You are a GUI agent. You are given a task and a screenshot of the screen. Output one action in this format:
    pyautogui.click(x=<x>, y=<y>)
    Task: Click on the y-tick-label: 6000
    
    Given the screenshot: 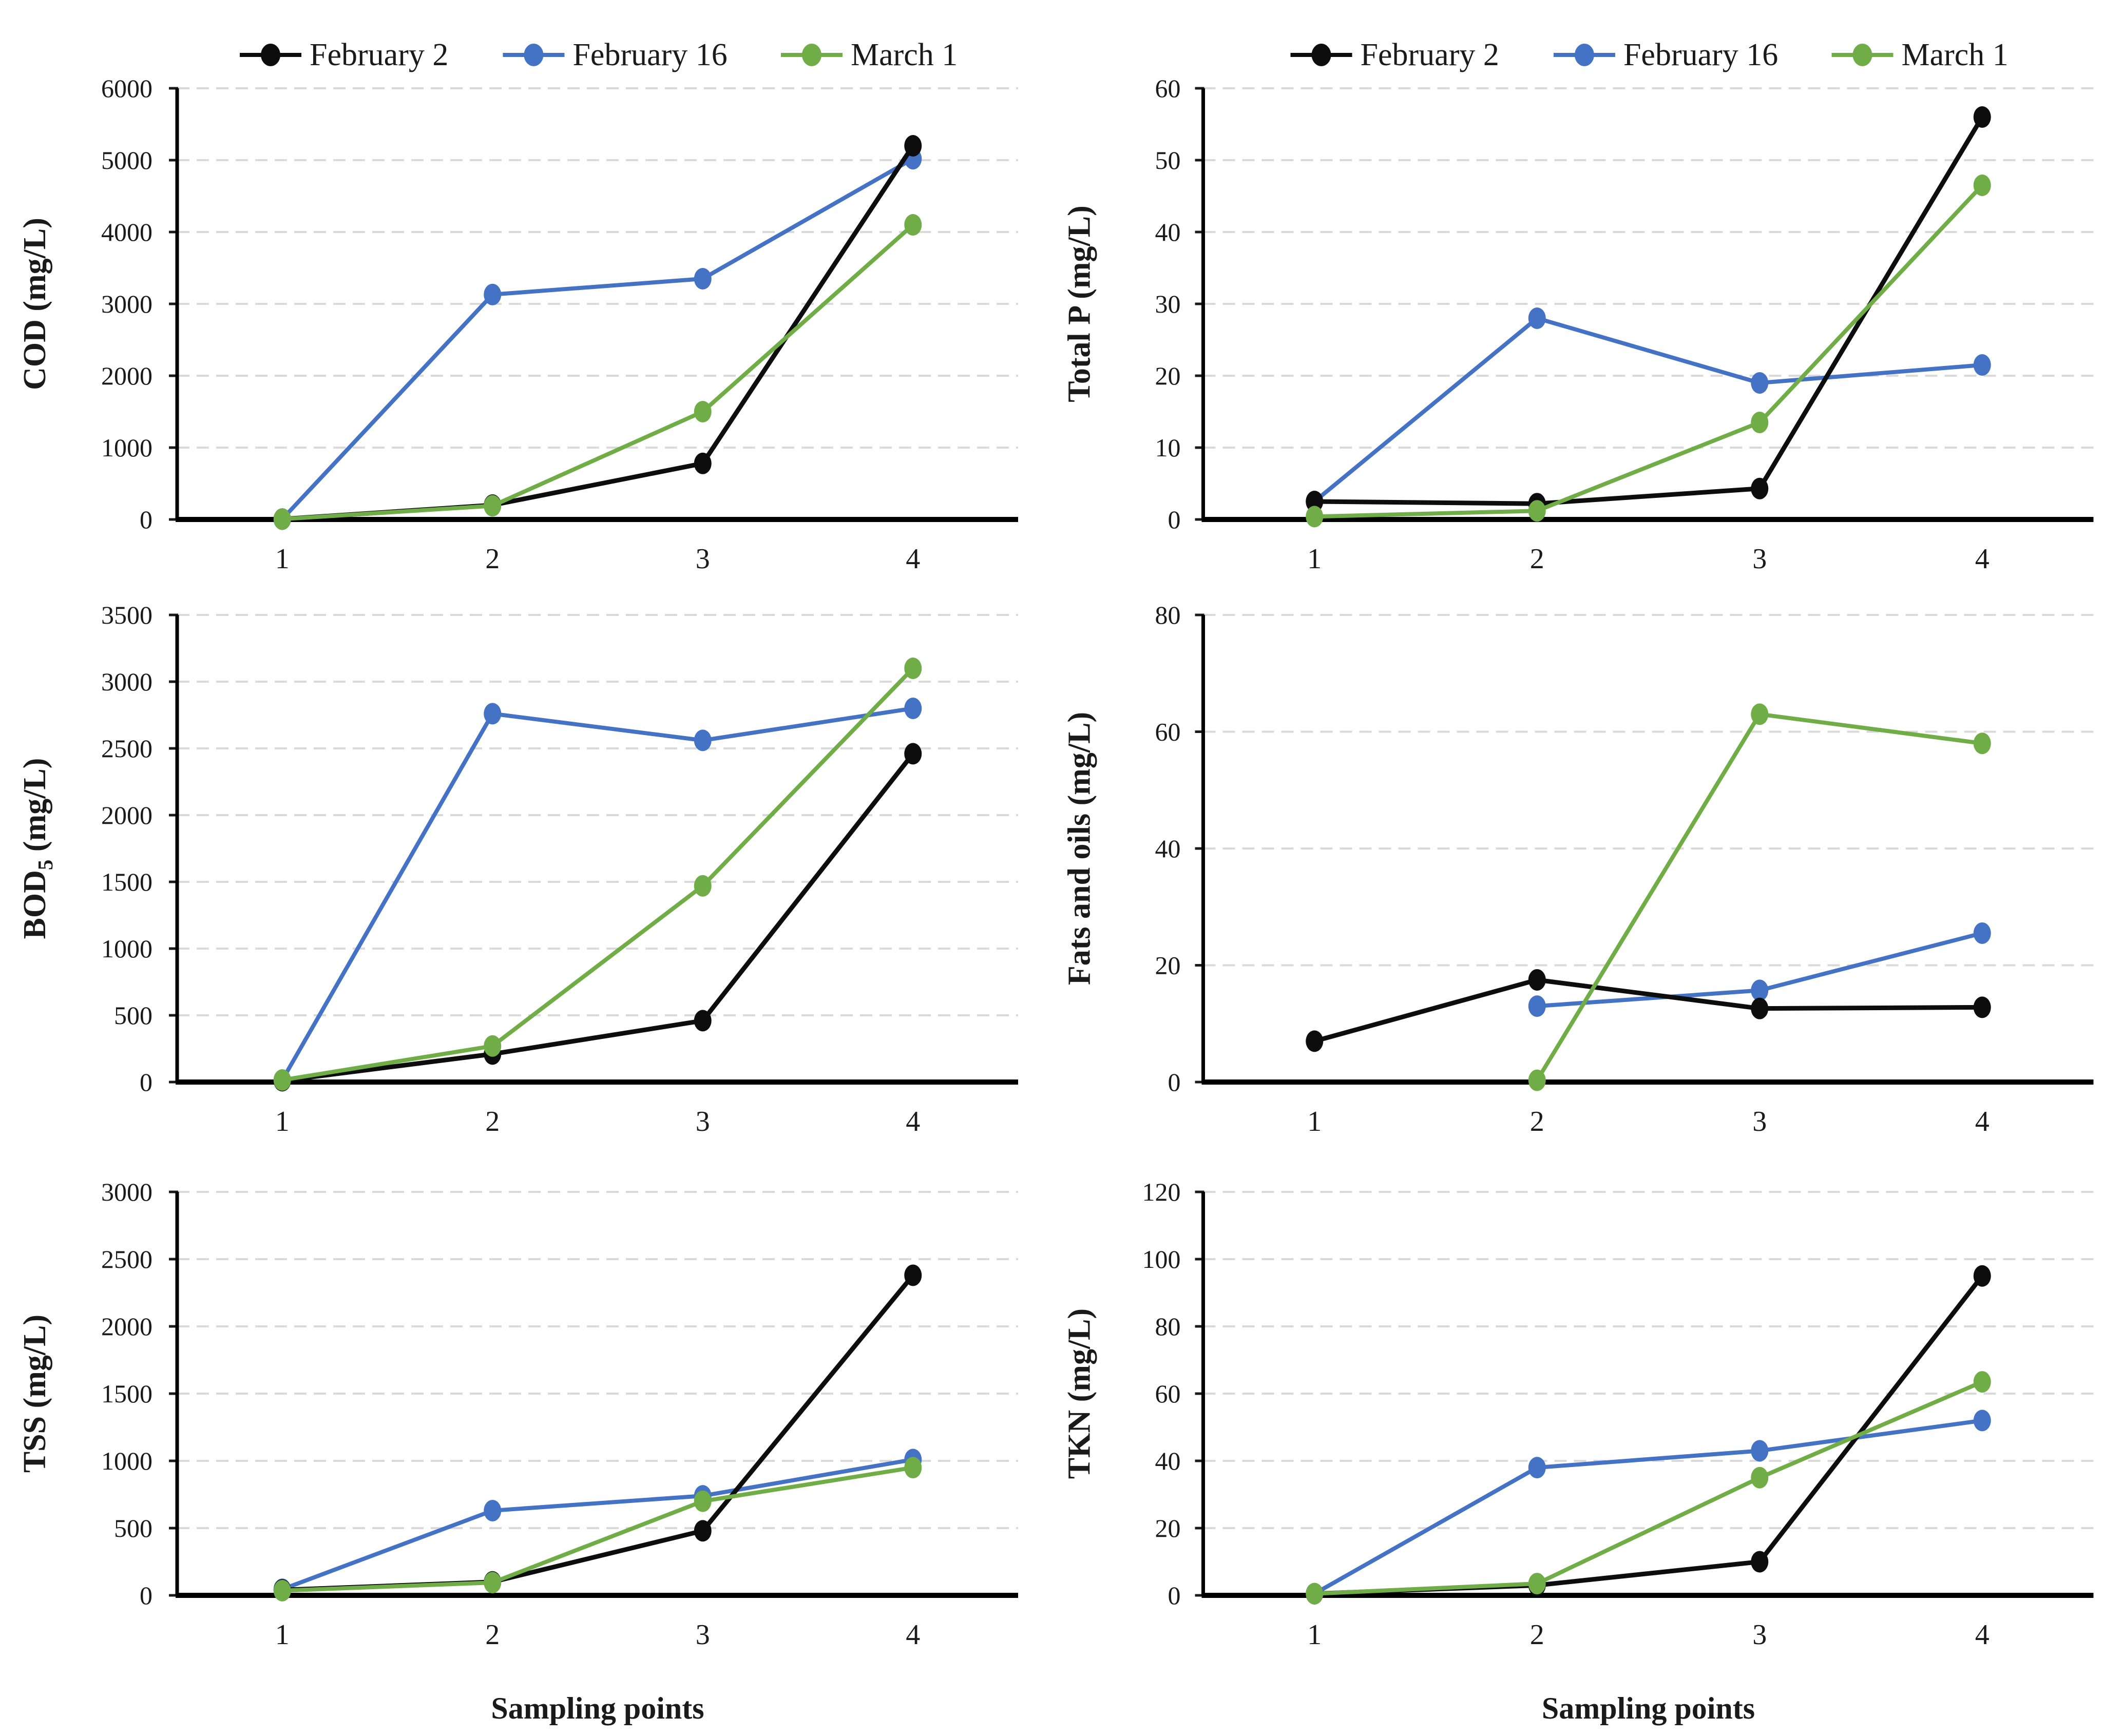 What is the action you would take?
    pyautogui.click(x=126, y=88)
    